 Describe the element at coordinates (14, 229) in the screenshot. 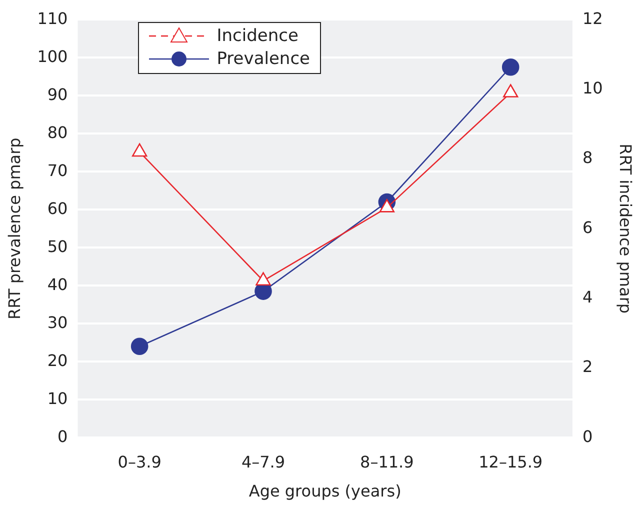

I see `y-axis-title: RRT prevalence pmarp` at that location.